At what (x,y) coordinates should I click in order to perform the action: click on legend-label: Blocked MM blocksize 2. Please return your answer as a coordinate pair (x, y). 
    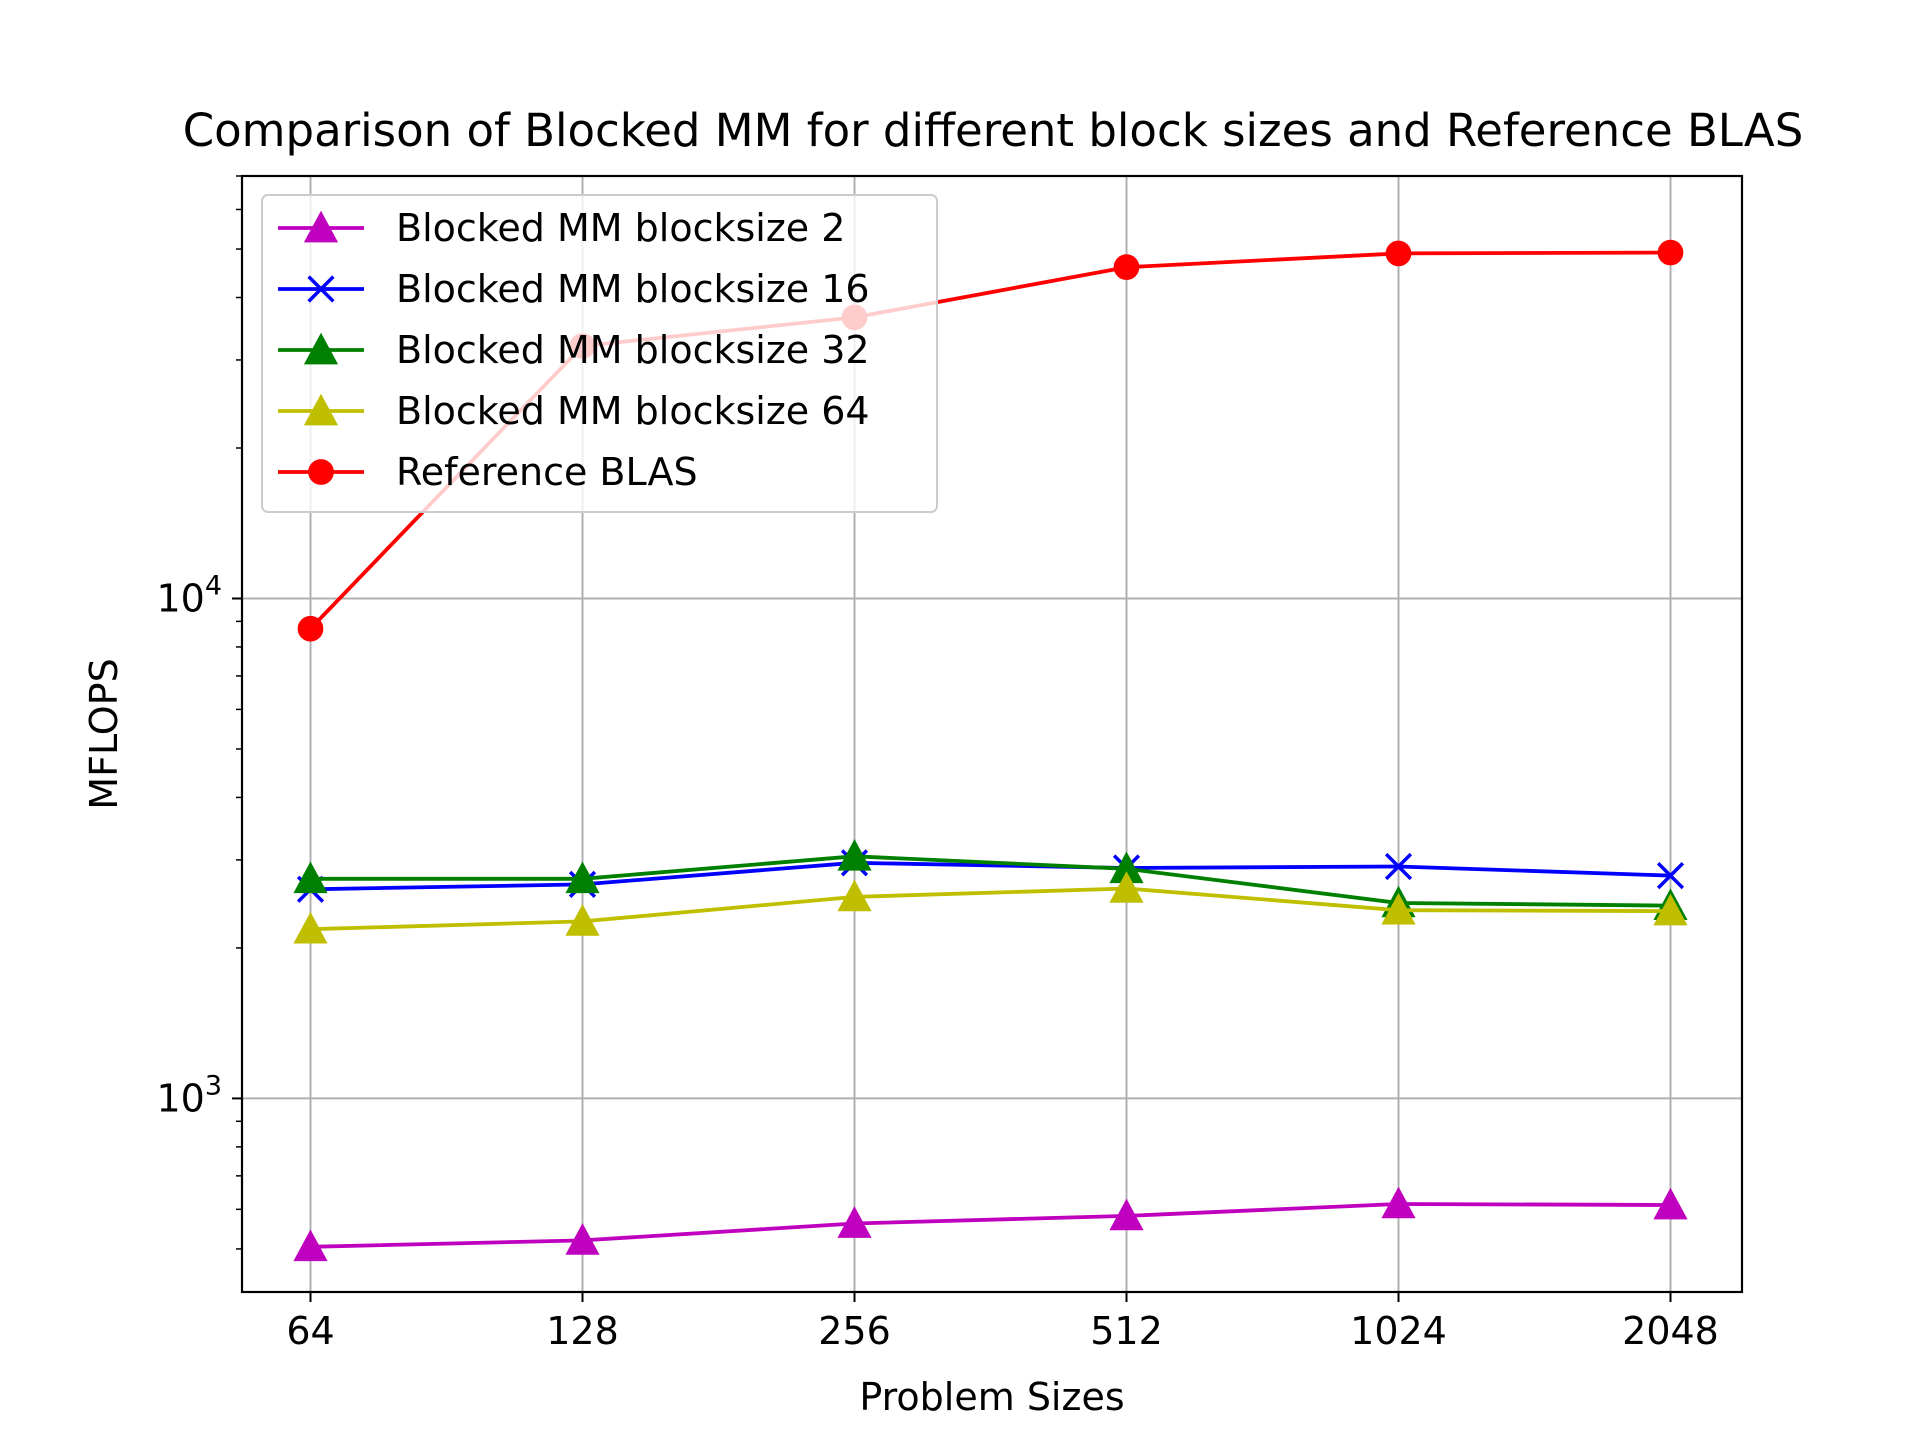
    Looking at the image, I should click on (620, 228).